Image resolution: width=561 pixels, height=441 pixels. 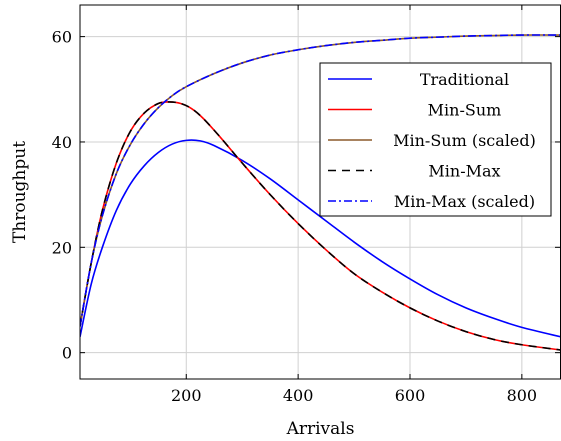 I want to click on y-tick-label: 60, so click(x=62, y=37).